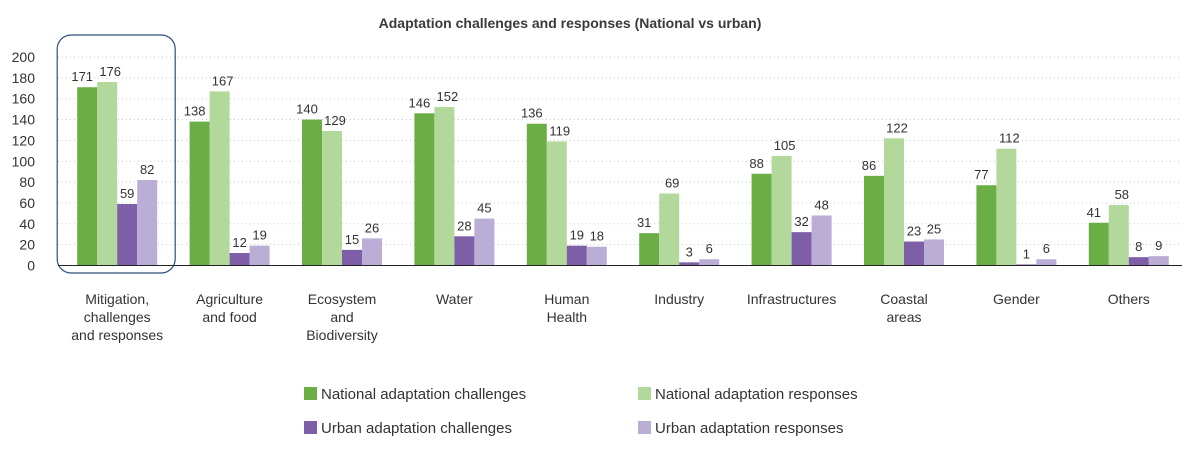  I want to click on category-label-line: Others, so click(1129, 299).